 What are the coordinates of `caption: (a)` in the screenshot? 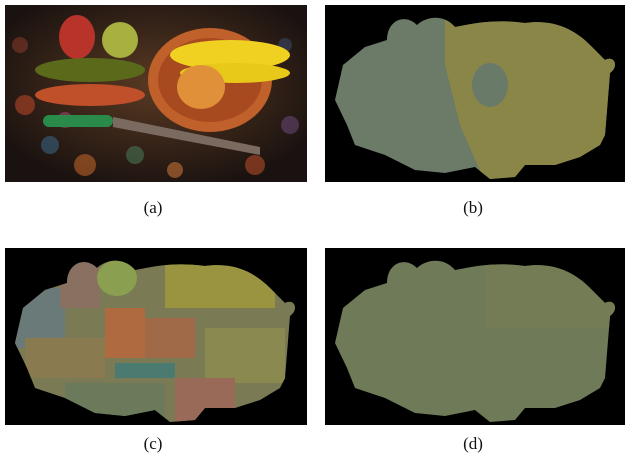 It's located at (153, 207).